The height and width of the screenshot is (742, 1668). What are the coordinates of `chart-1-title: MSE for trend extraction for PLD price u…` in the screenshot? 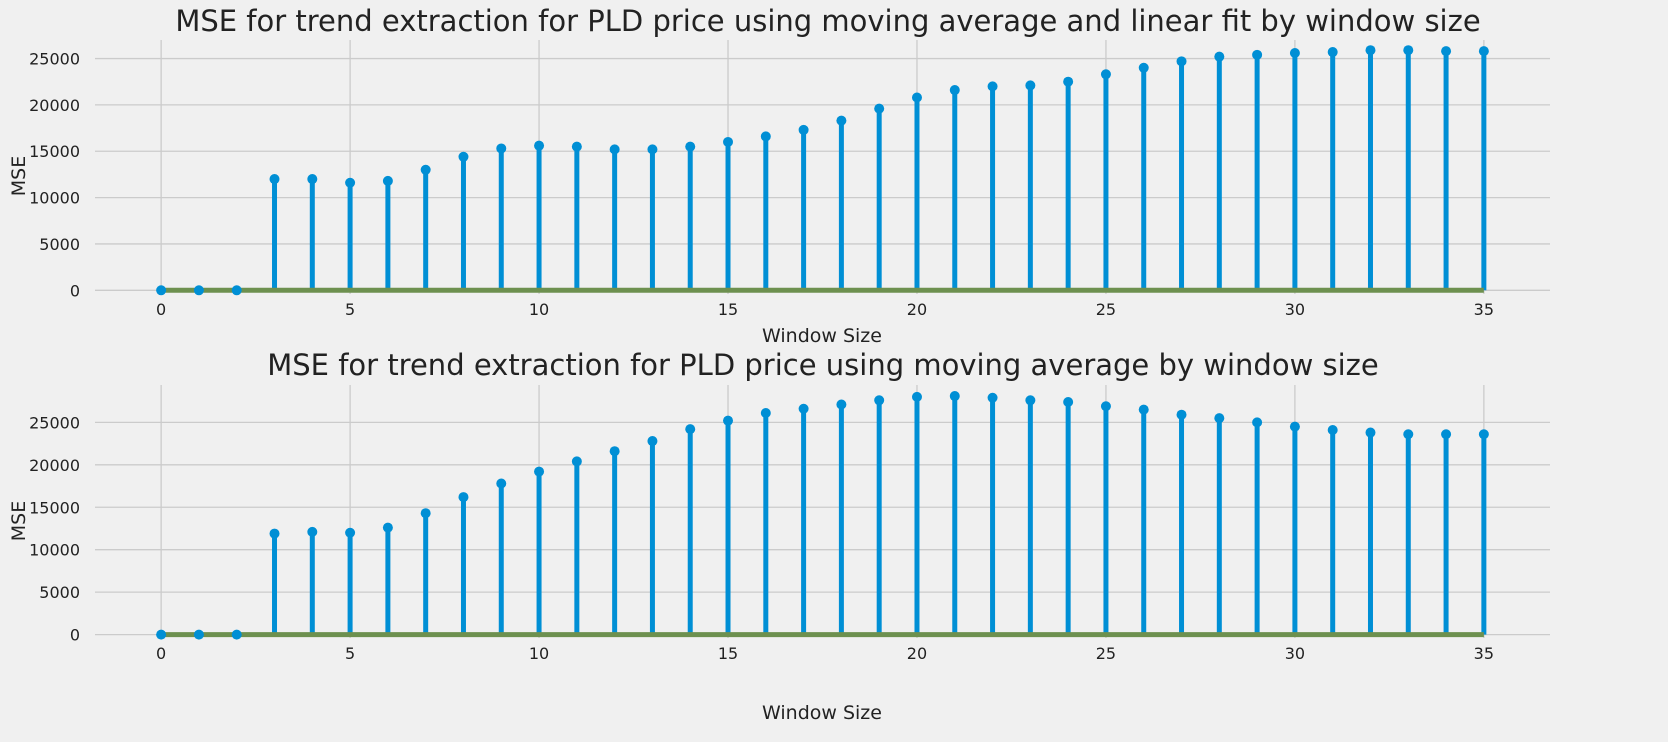 It's located at (827, 21).